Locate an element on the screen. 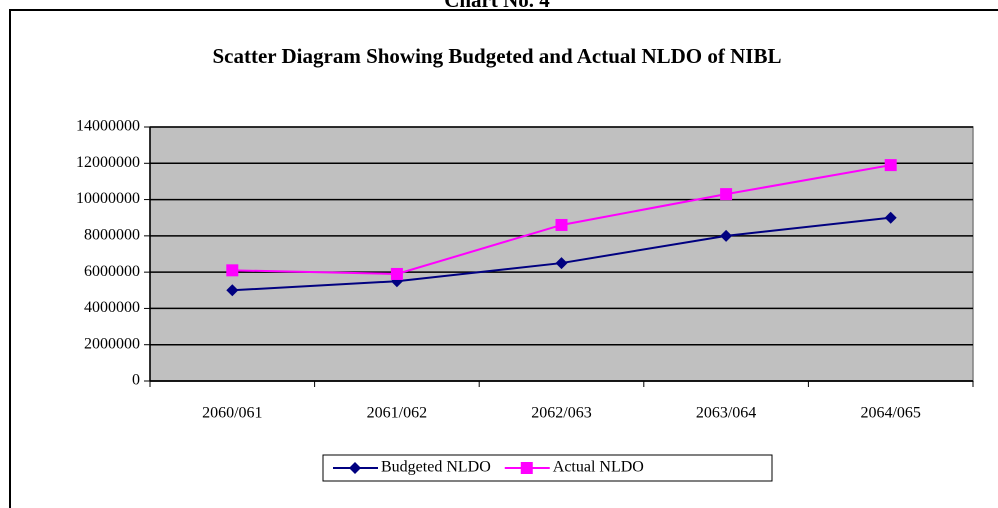 This screenshot has height=508, width=998. x-tick-label: 2062/063 is located at coordinates (561, 413).